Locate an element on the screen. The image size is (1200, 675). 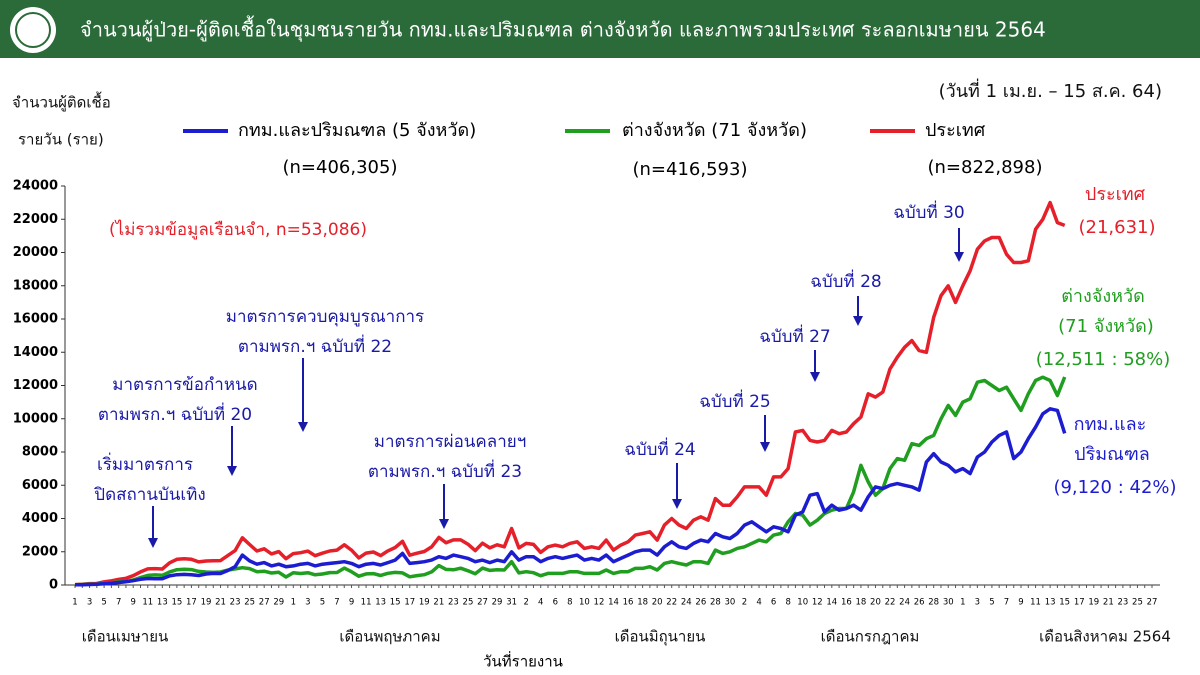
annotation: ฉบับที่ 24 is located at coordinates (659, 448).